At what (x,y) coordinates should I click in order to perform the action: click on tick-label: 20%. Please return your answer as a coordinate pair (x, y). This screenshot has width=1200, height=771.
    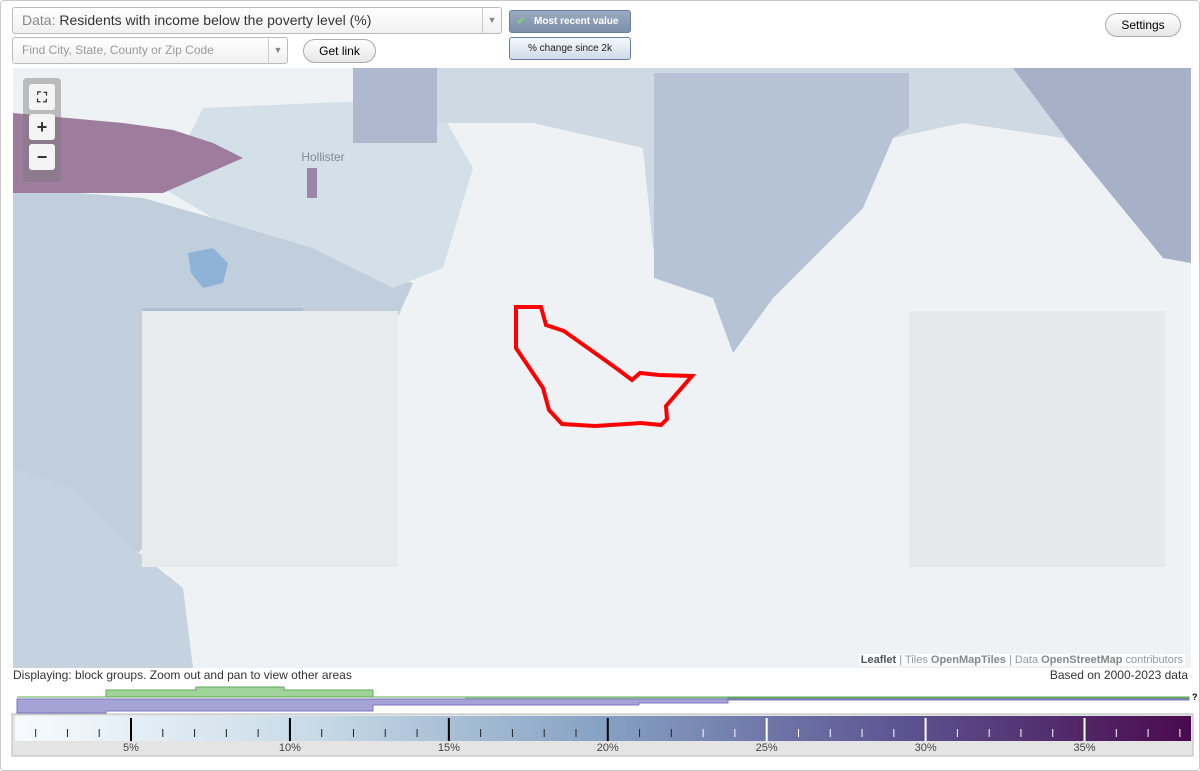
    Looking at the image, I should click on (608, 748).